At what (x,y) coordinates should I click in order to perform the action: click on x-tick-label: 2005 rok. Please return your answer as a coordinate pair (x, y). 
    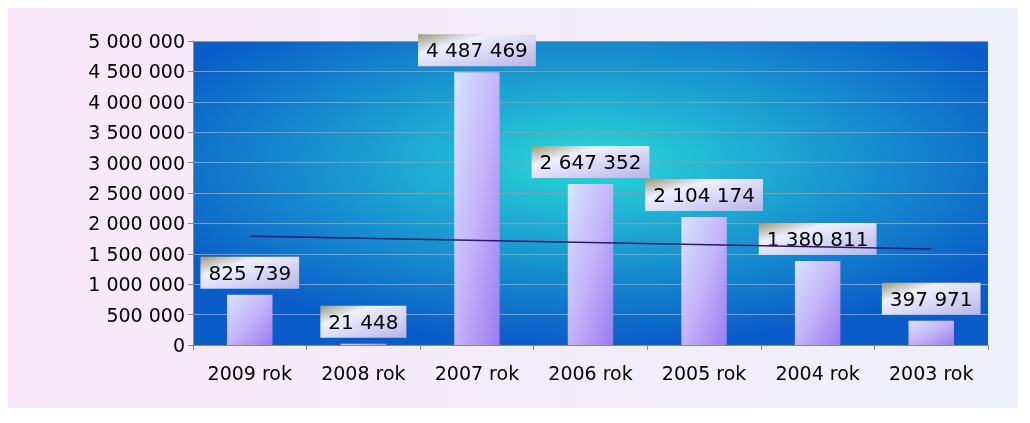
    Looking at the image, I should click on (704, 372).